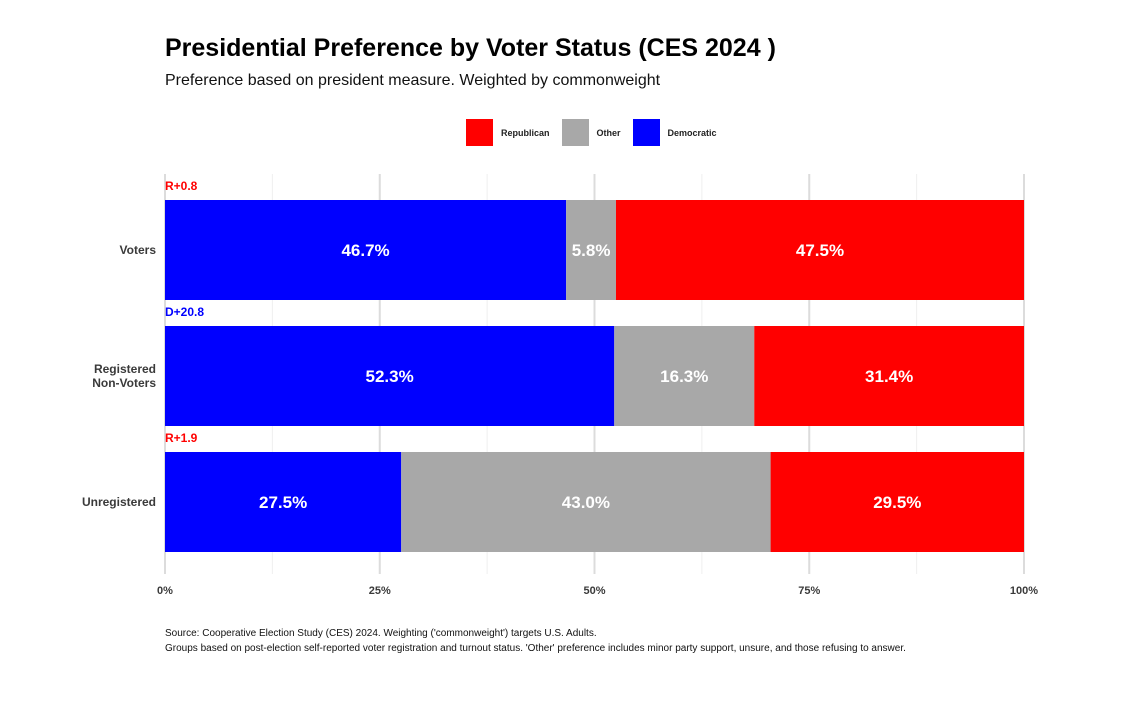 The height and width of the screenshot is (715, 1125). I want to click on legend-item-other: Other, so click(591, 132).